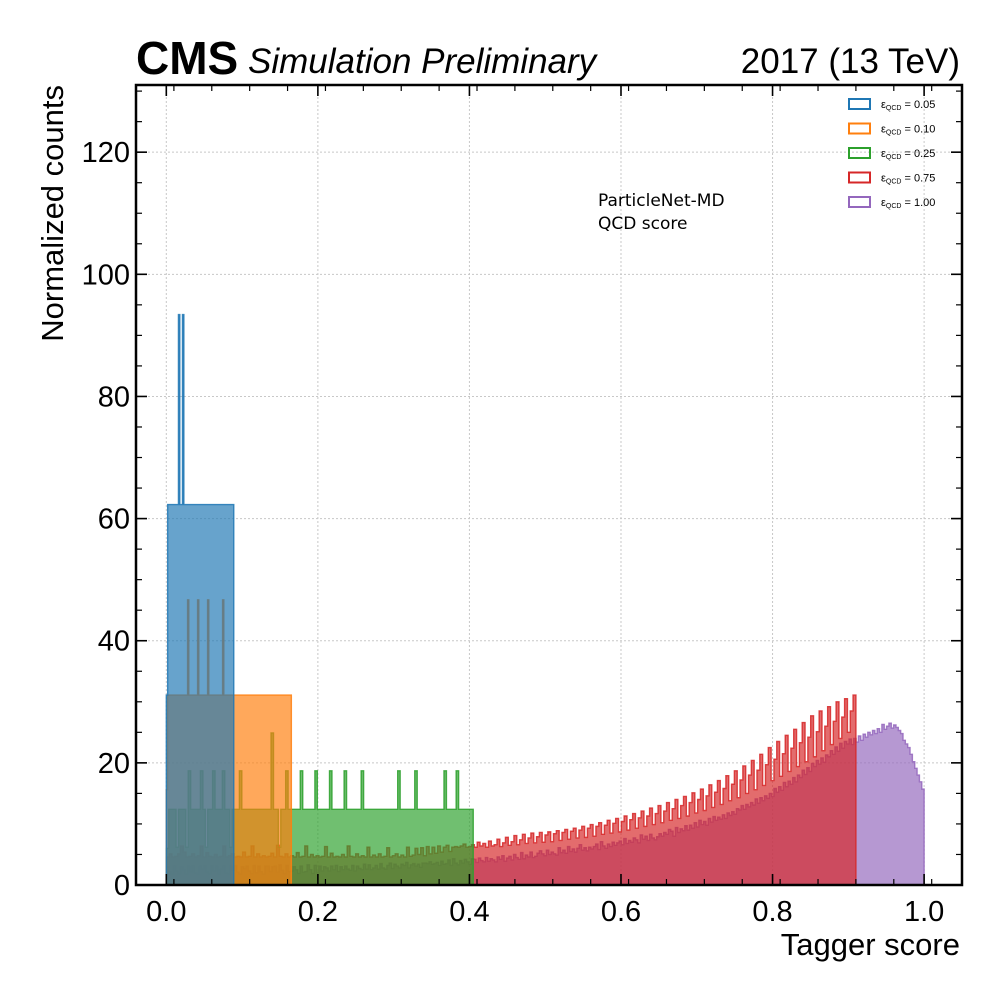 This screenshot has width=1000, height=1000. I want to click on x-tick-label-2: 0.4, so click(469, 912).